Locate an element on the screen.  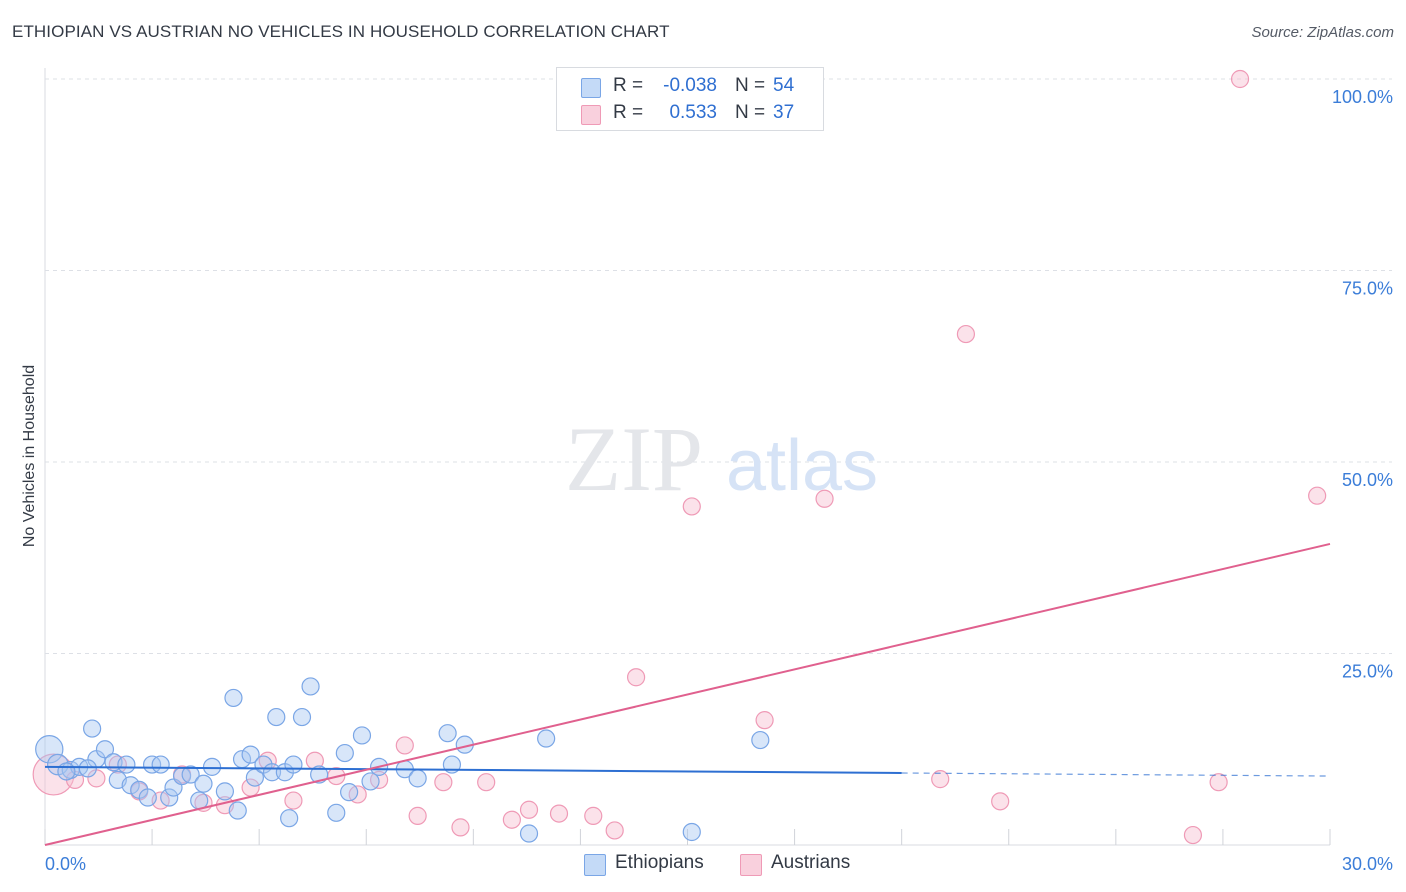
y-axis-tick-labels: 25.0% 50.0% 75.0% 100.0% is located at coordinates (1362, 384).